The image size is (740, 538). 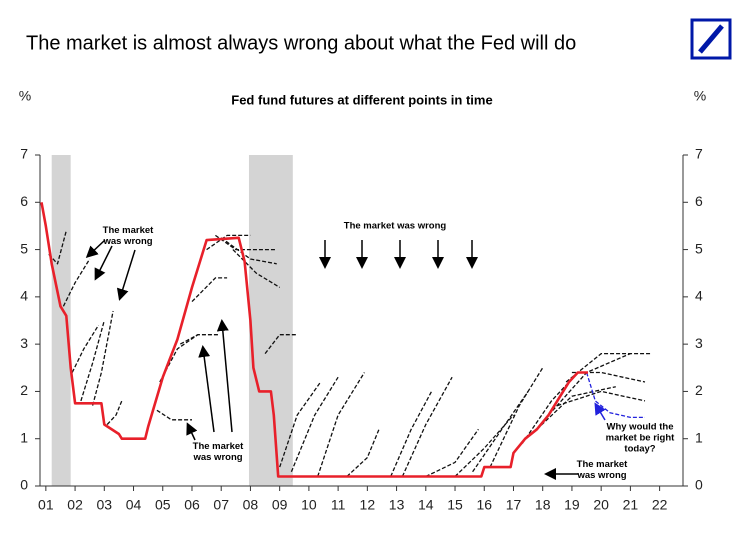 What do you see at coordinates (25, 96) in the screenshot?
I see `y-axis-label: %` at bounding box center [25, 96].